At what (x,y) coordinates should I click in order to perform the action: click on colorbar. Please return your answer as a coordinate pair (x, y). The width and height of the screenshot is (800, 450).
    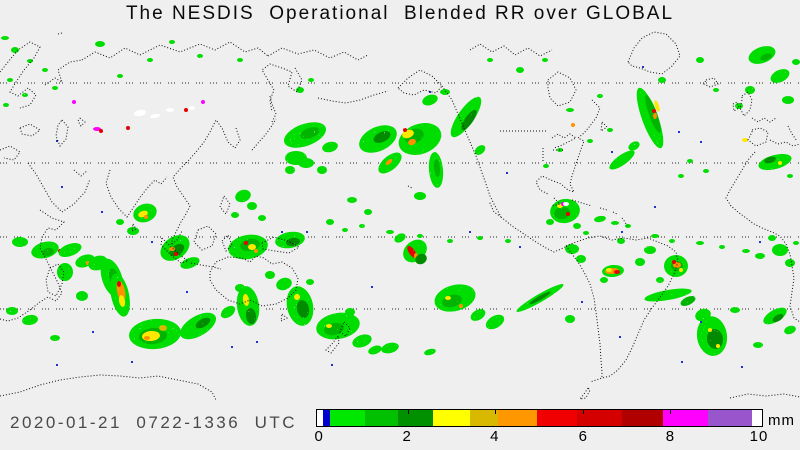
    Looking at the image, I should click on (539, 418).